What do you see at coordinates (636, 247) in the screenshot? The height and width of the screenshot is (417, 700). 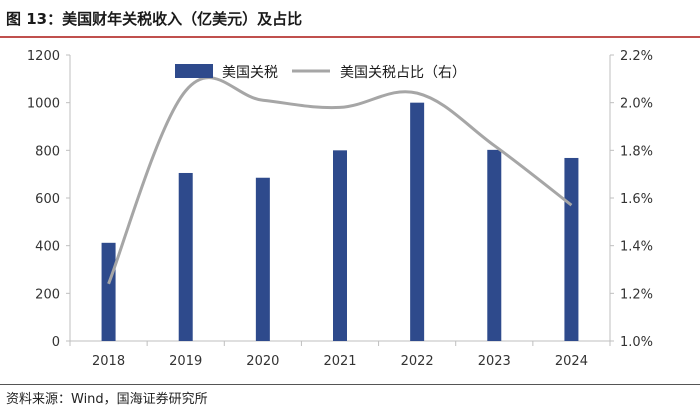 I see `right-tick-label: 1.4%` at bounding box center [636, 247].